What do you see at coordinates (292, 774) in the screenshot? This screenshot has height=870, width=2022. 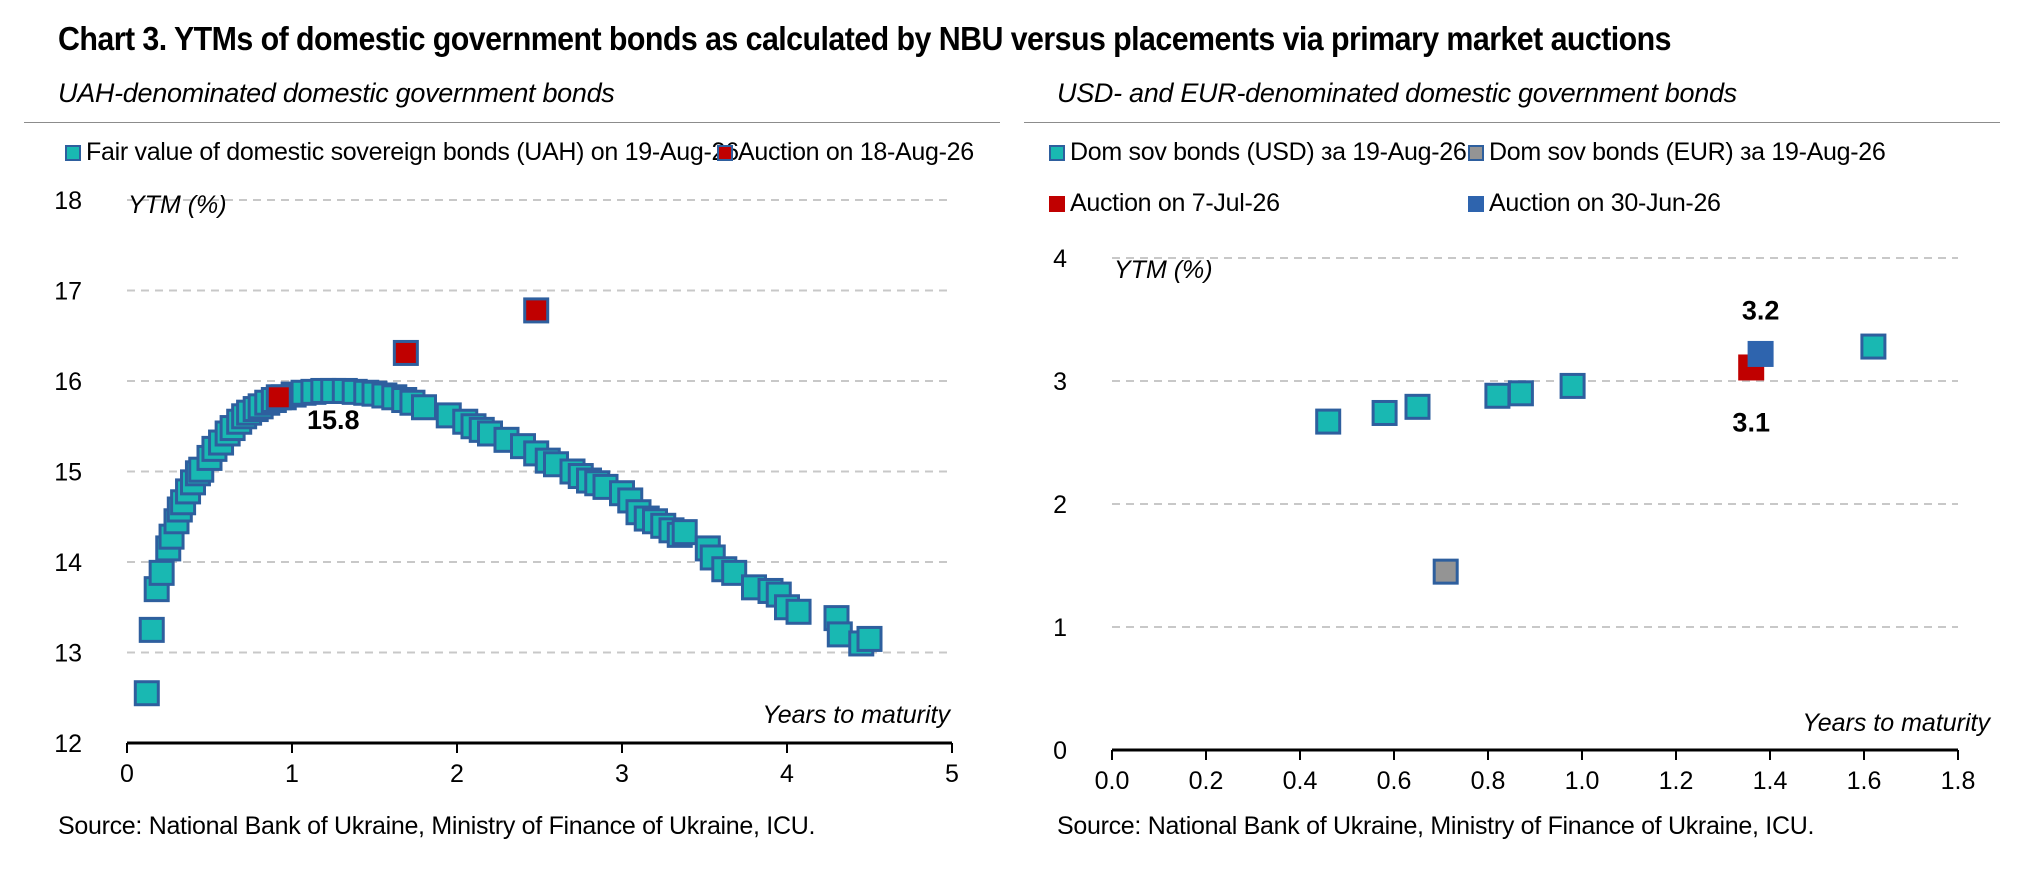 I see `left-x-tick-label: 1` at bounding box center [292, 774].